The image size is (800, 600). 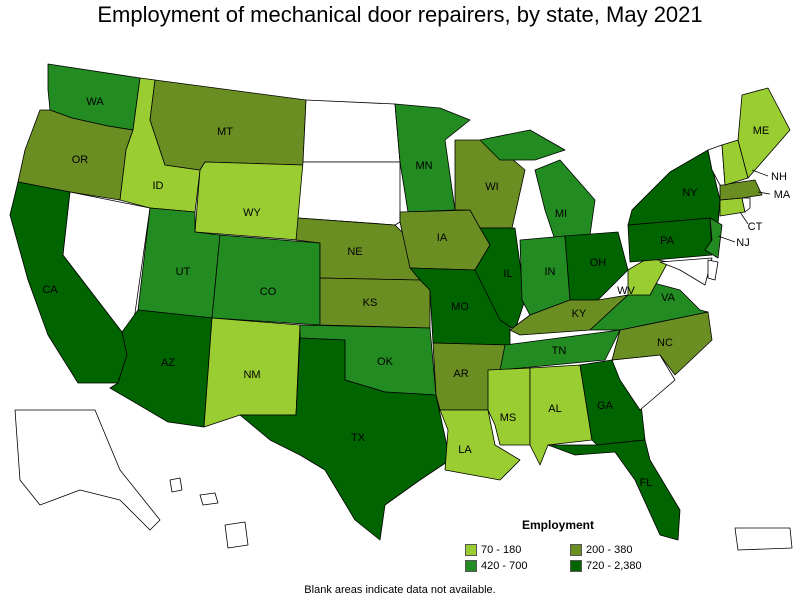 I want to click on state-label-nm: NM, so click(x=251, y=375).